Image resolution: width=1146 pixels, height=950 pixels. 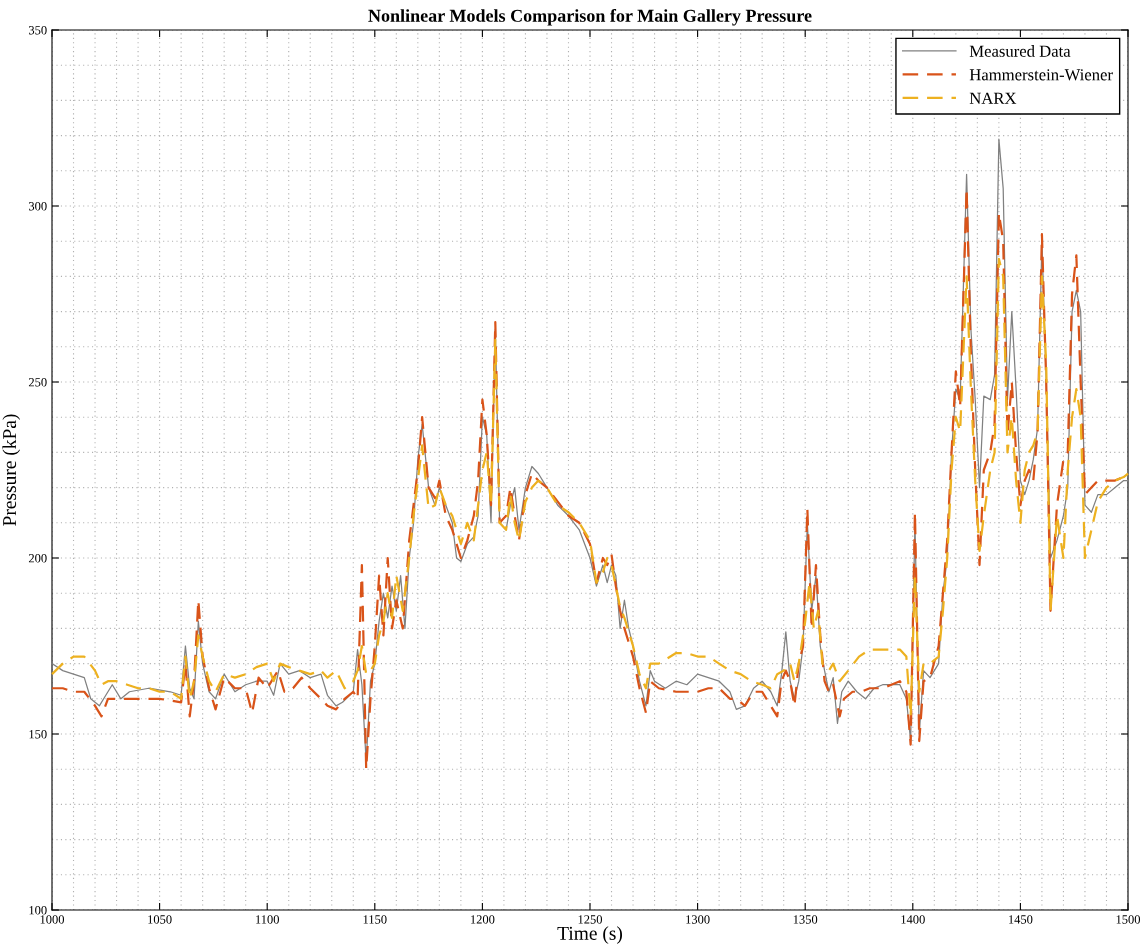 I want to click on x-tick-label: 1350, so click(x=805, y=919).